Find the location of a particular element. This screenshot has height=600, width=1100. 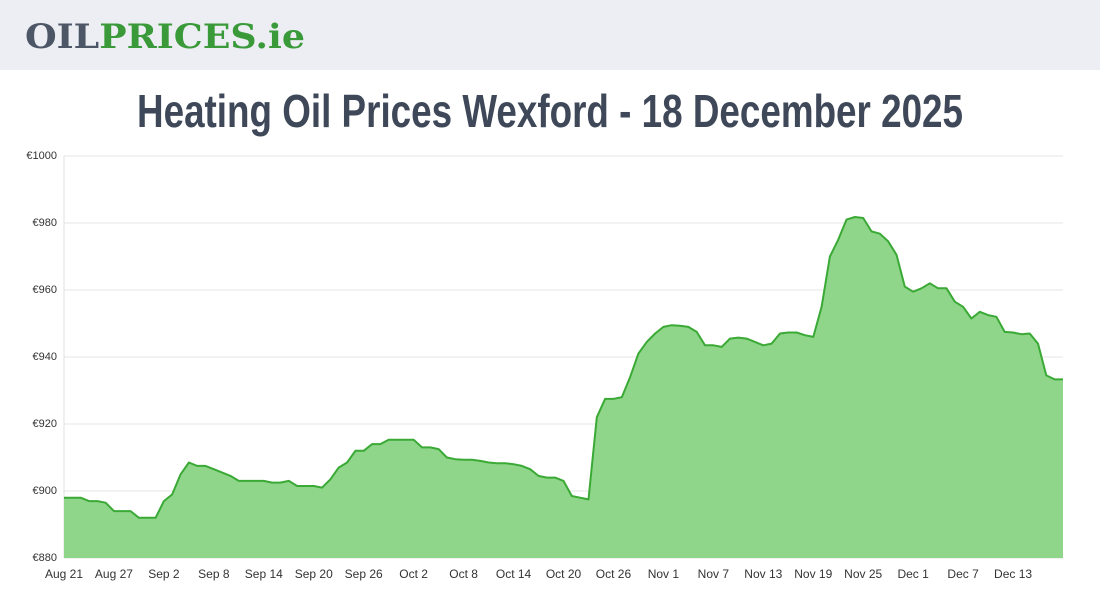

y-tick-label: €920 is located at coordinates (45, 424).